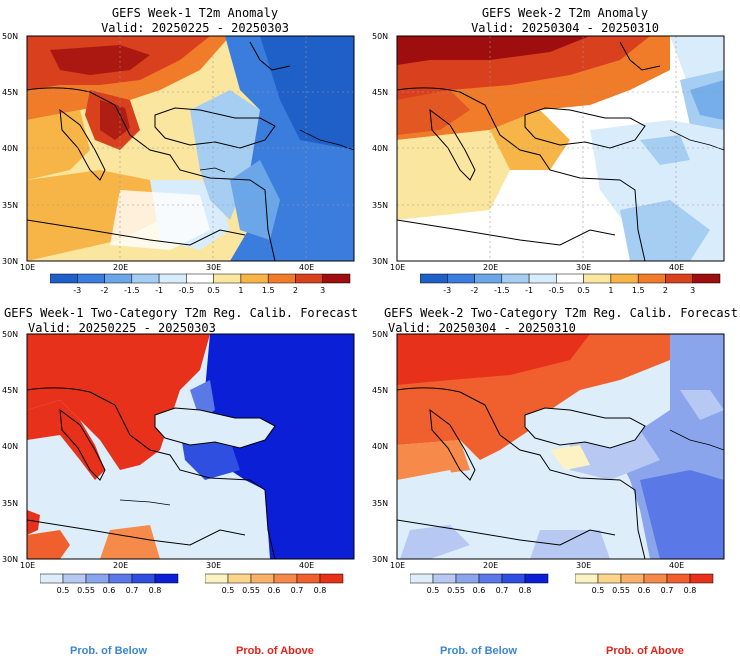  What do you see at coordinates (570, 284) in the screenshot?
I see `anomaly-colorbar-week2: -3 -2 -1.5 -1 -0.5 0.5 1 1.5 2 3` at bounding box center [570, 284].